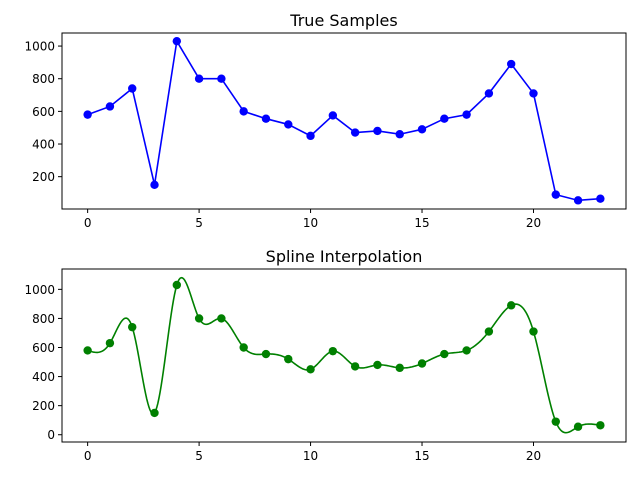 This screenshot has height=480, width=640. What do you see at coordinates (43, 177) in the screenshot?
I see `true-samples-ytick-label: 200` at bounding box center [43, 177].